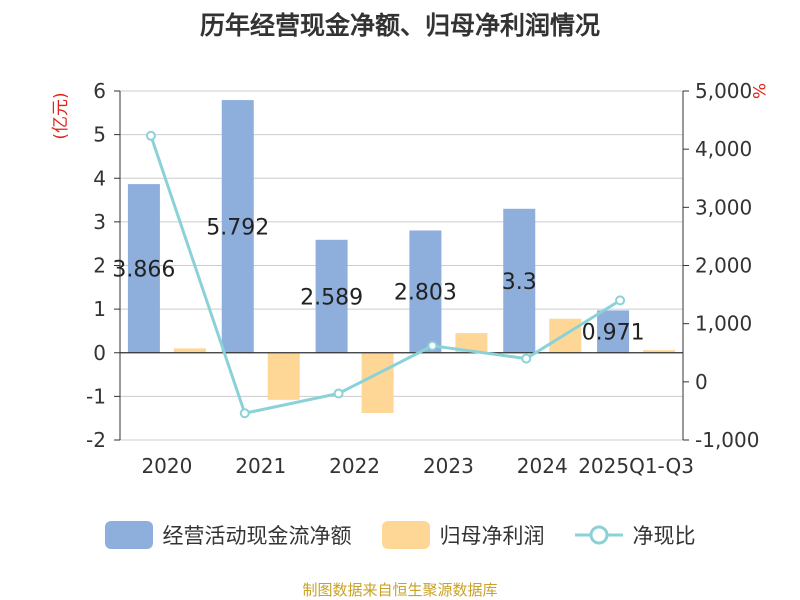 The image size is (800, 600). I want to click on right-axis-unit: %, so click(758, 91).